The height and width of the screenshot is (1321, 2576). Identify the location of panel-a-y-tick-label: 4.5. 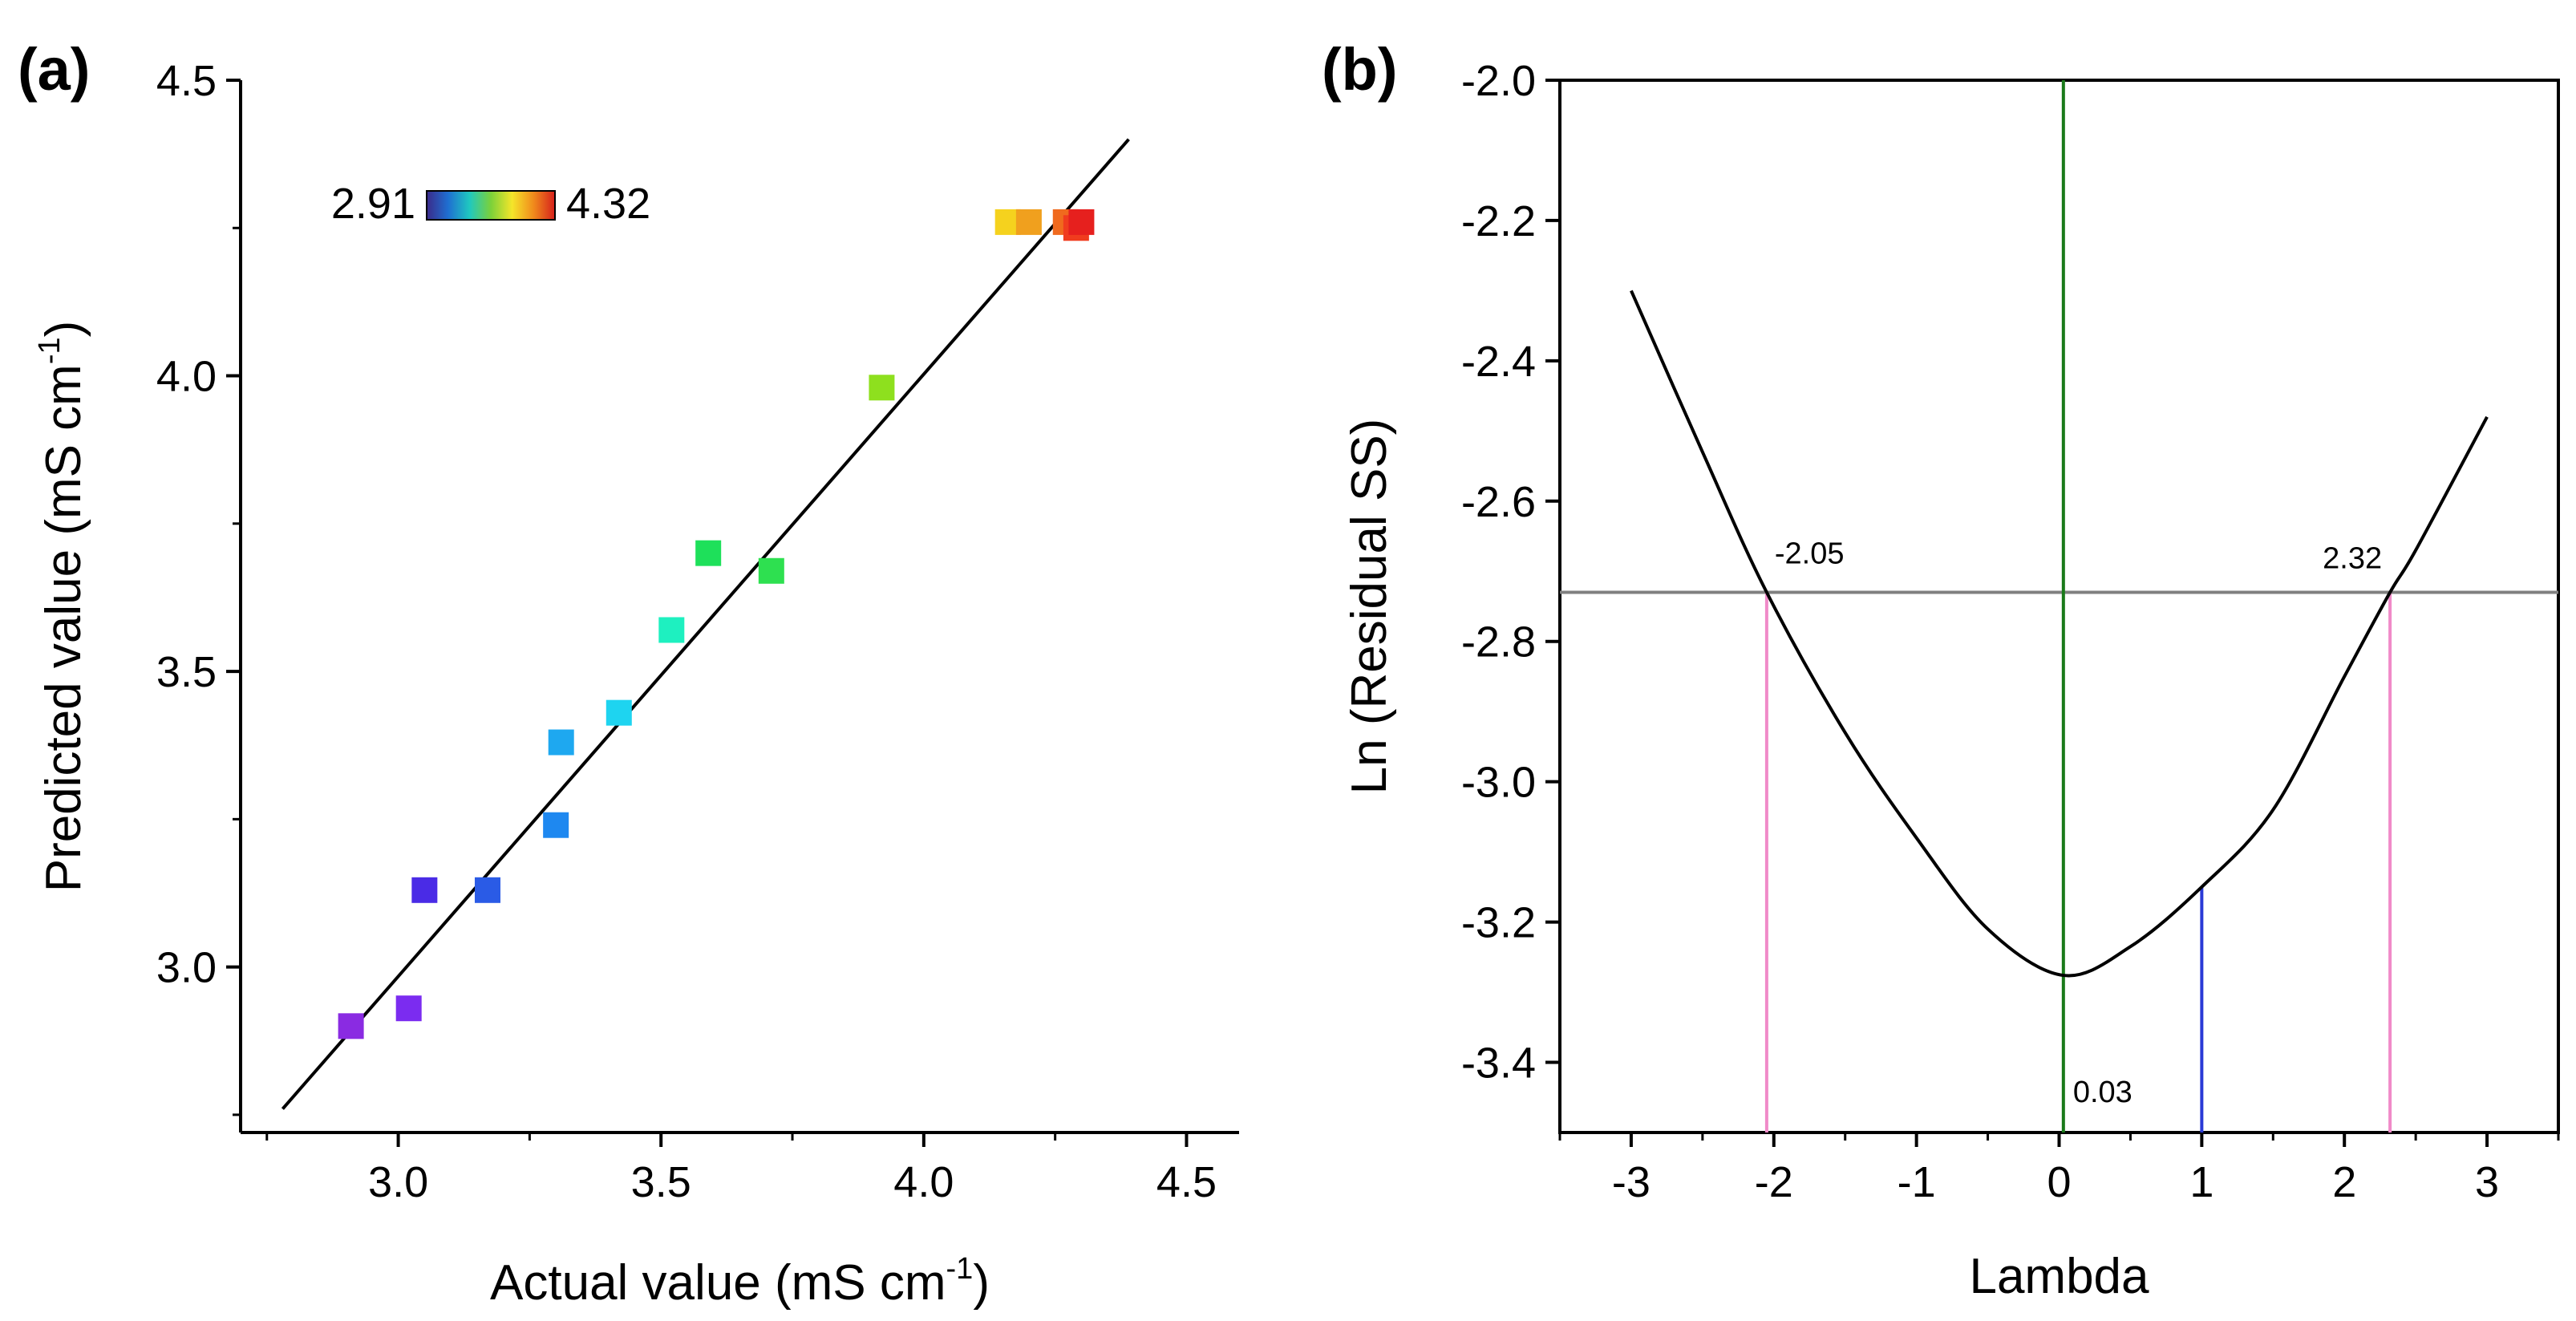
(186, 81).